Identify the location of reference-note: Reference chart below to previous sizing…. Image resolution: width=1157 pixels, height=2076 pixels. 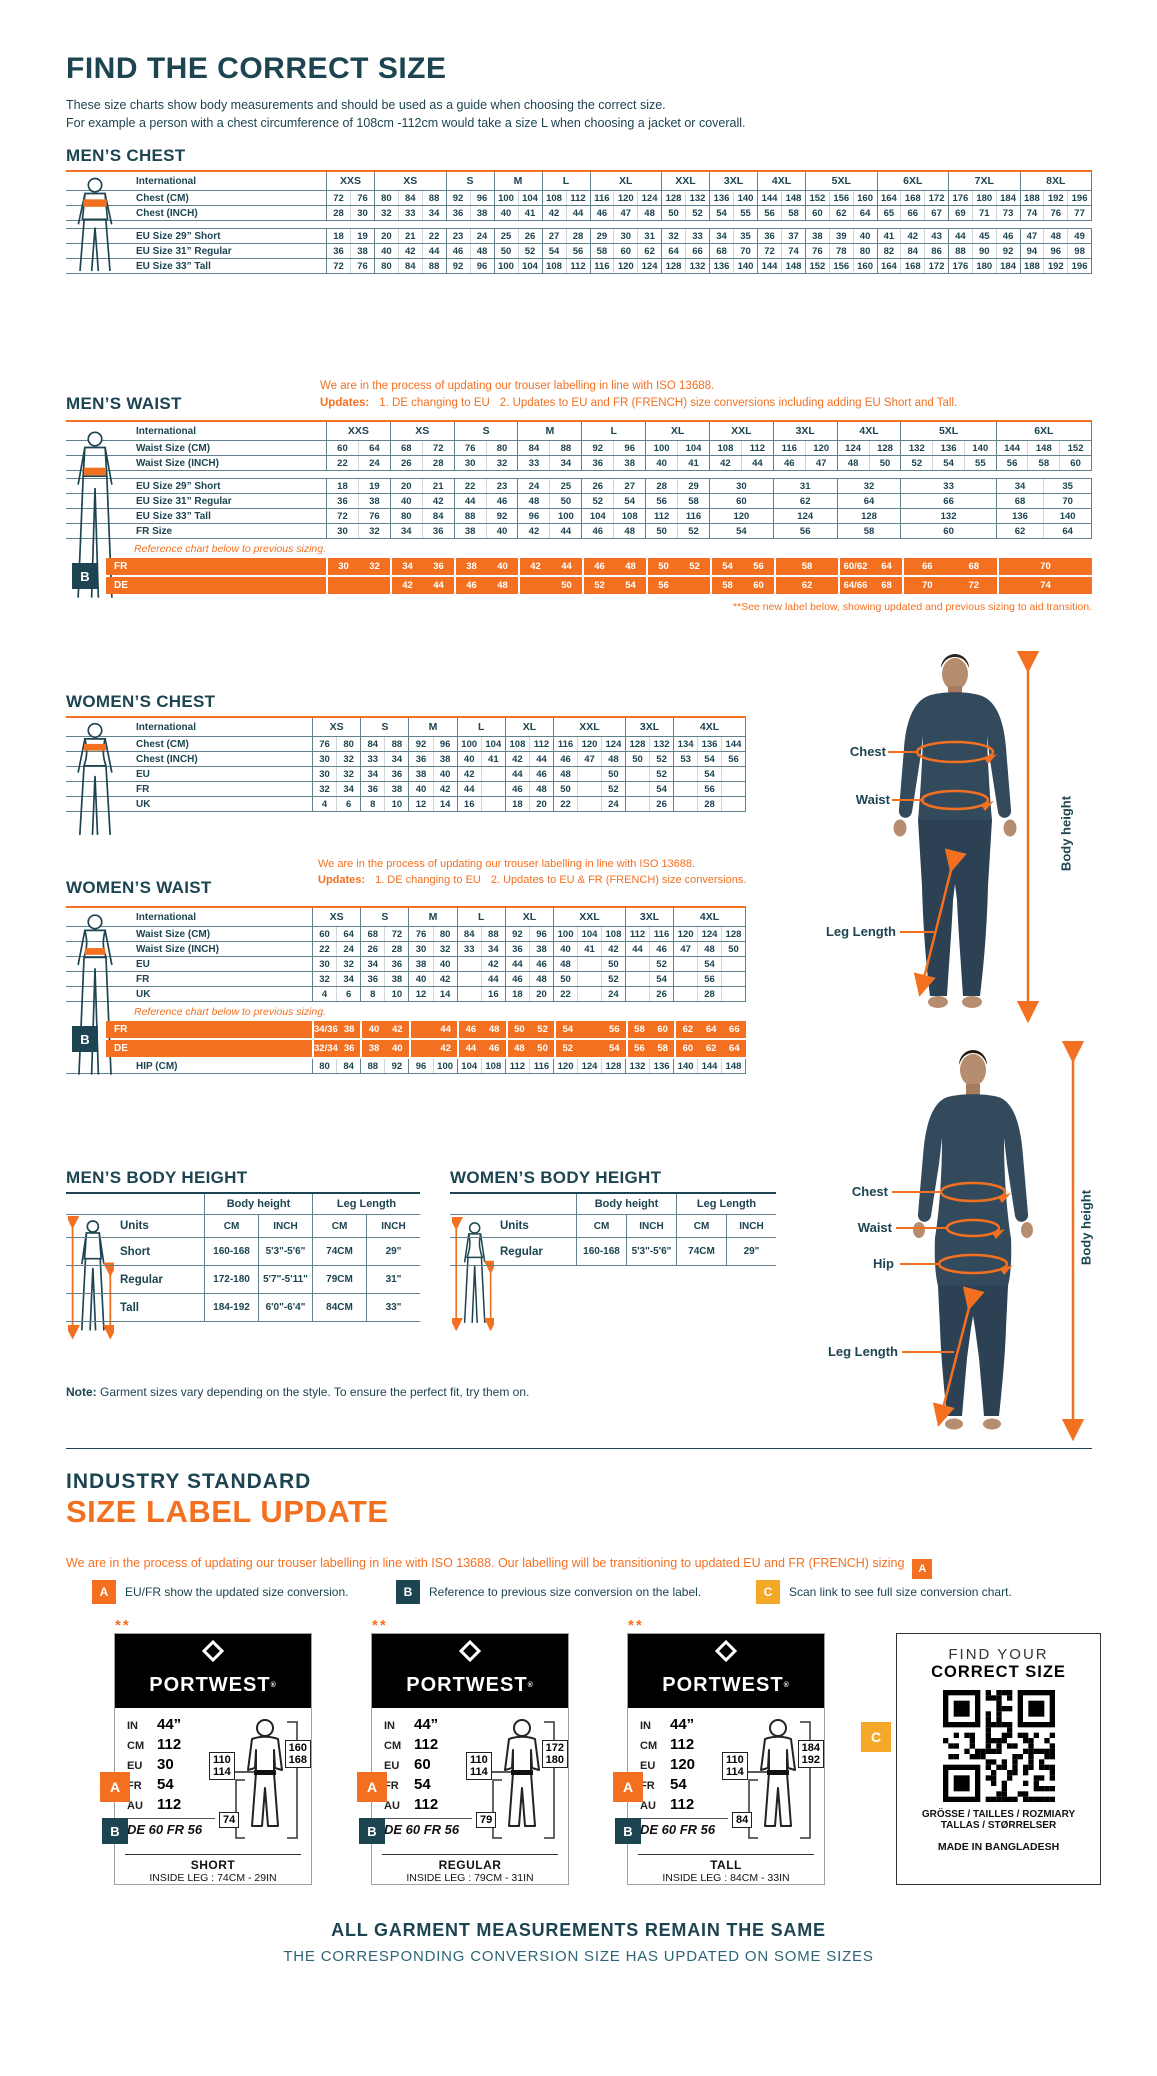
(230, 549).